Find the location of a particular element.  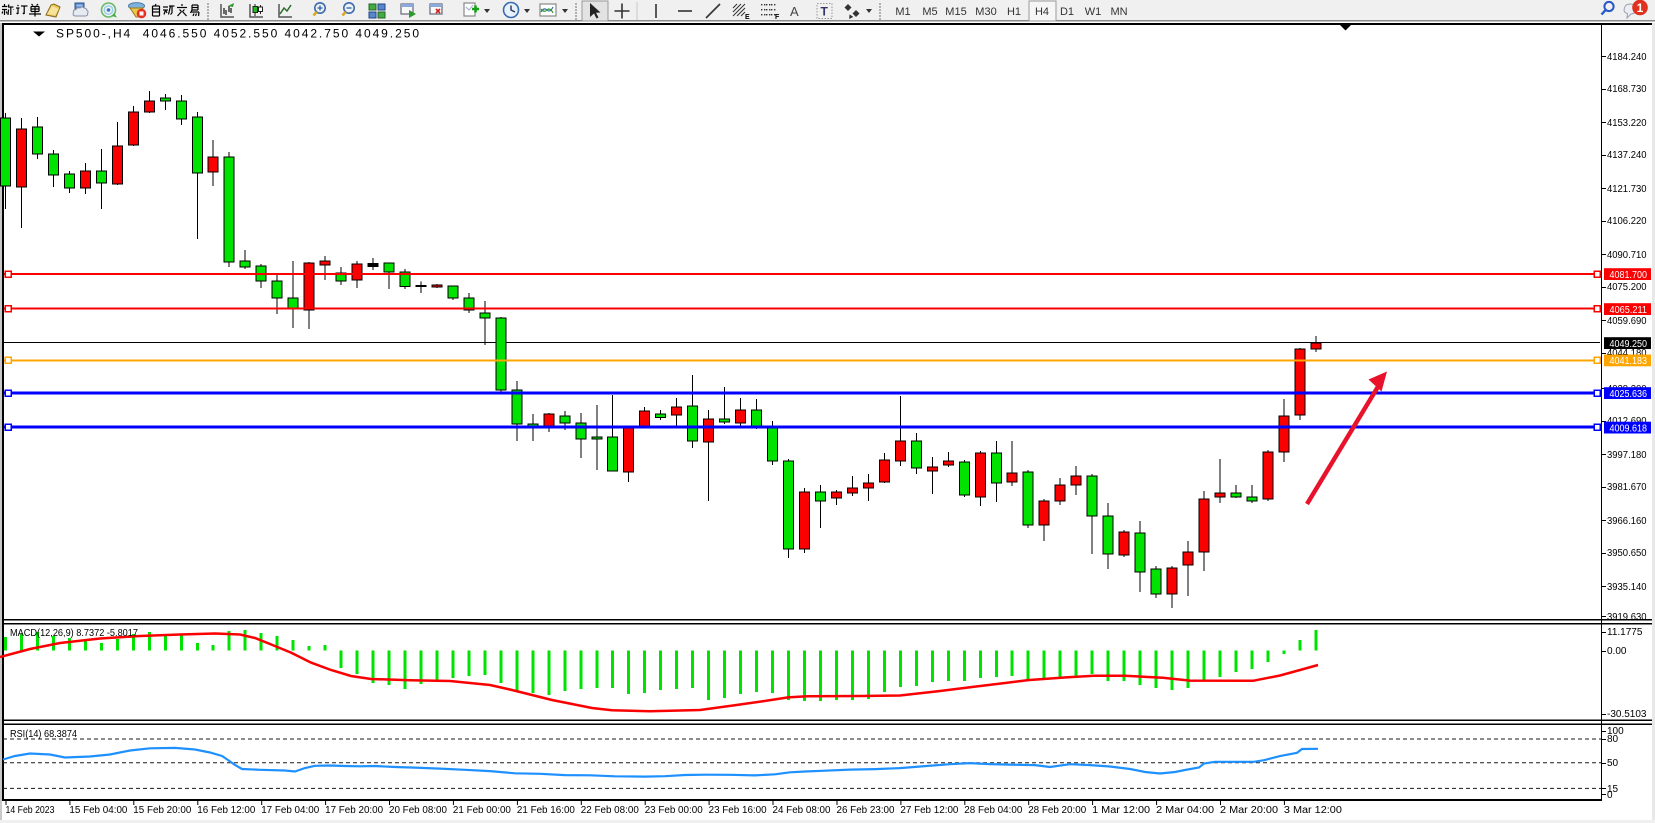

svg-text: 11.1775 is located at coordinates (1625, 632).